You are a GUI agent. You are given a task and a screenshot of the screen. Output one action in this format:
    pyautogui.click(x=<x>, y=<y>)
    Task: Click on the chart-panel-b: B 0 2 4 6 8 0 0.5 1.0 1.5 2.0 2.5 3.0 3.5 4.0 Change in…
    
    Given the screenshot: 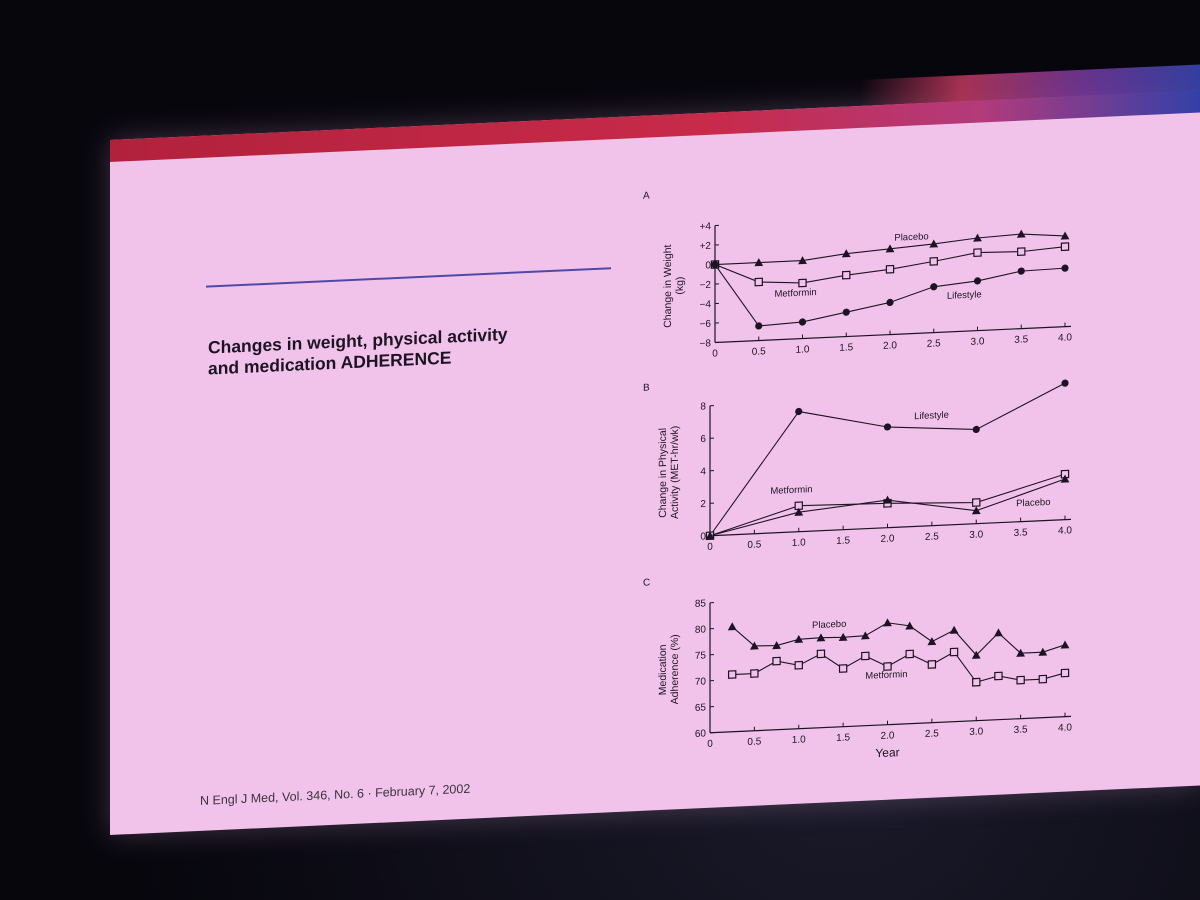 What is the action you would take?
    pyautogui.click(x=857, y=466)
    